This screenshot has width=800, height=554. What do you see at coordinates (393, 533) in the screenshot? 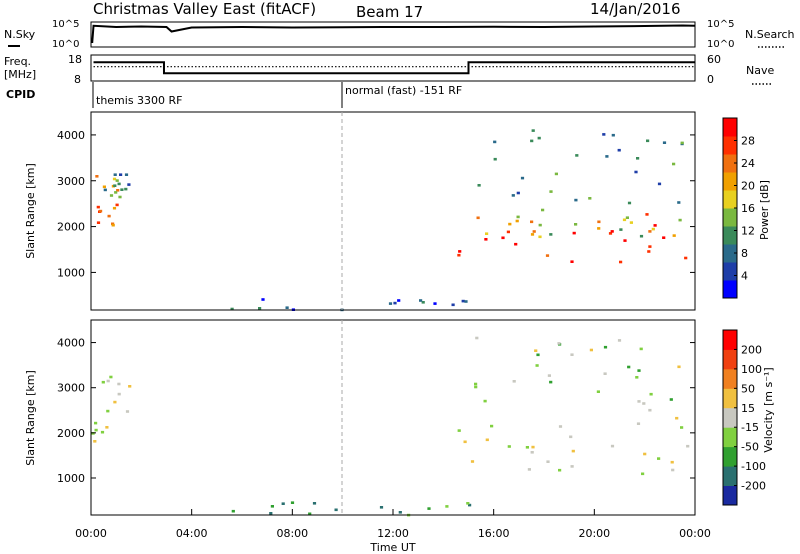
I see `x-tick-label: 12:00` at bounding box center [393, 533].